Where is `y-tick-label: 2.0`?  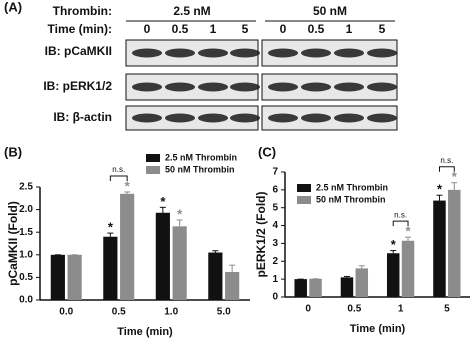
y-tick-label: 2.0 is located at coordinates (26, 209).